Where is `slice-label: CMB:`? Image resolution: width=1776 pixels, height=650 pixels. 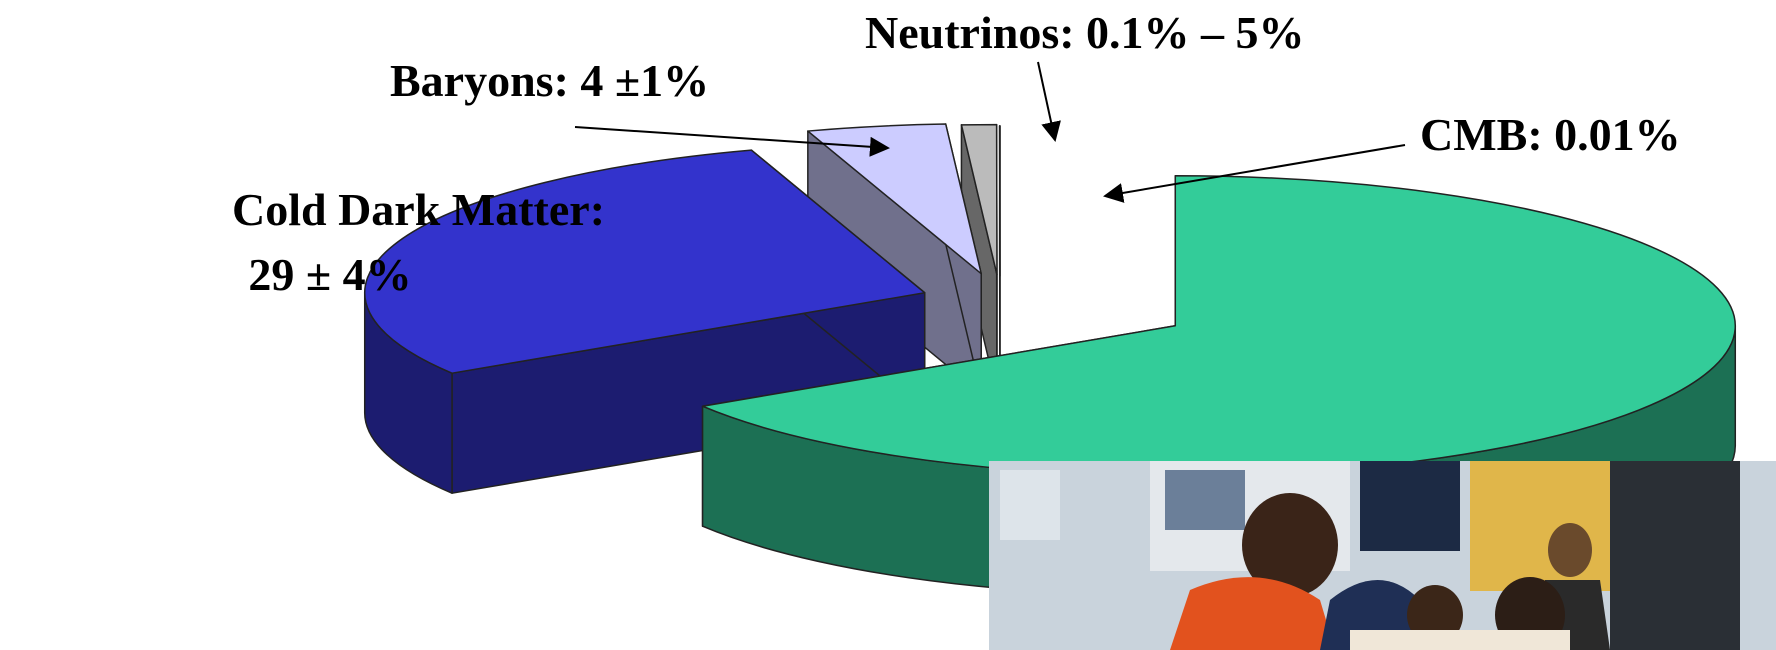 slice-label: CMB: is located at coordinates (1481, 134).